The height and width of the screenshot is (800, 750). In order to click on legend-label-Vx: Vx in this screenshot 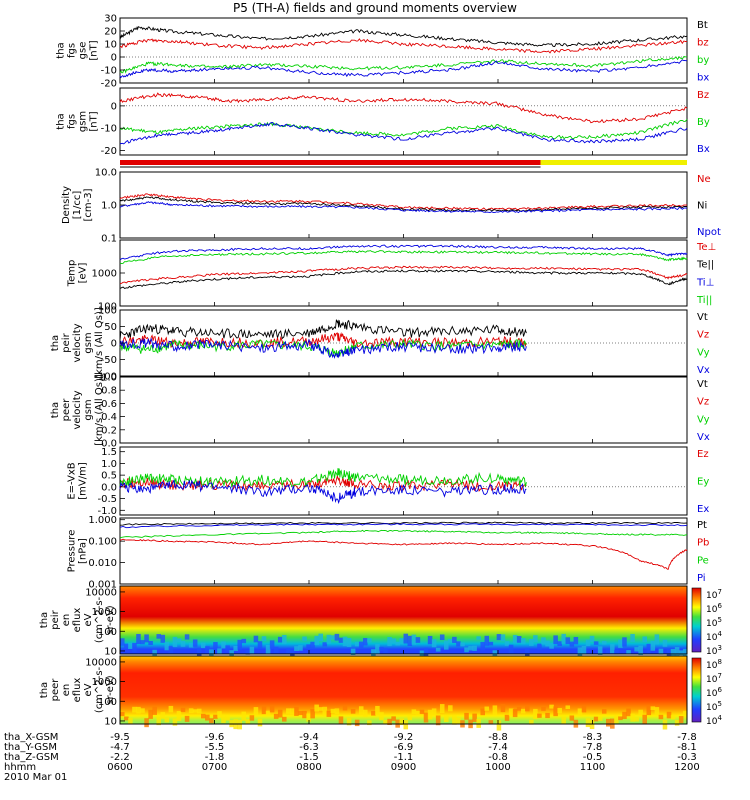, I will do `click(703, 370)`.